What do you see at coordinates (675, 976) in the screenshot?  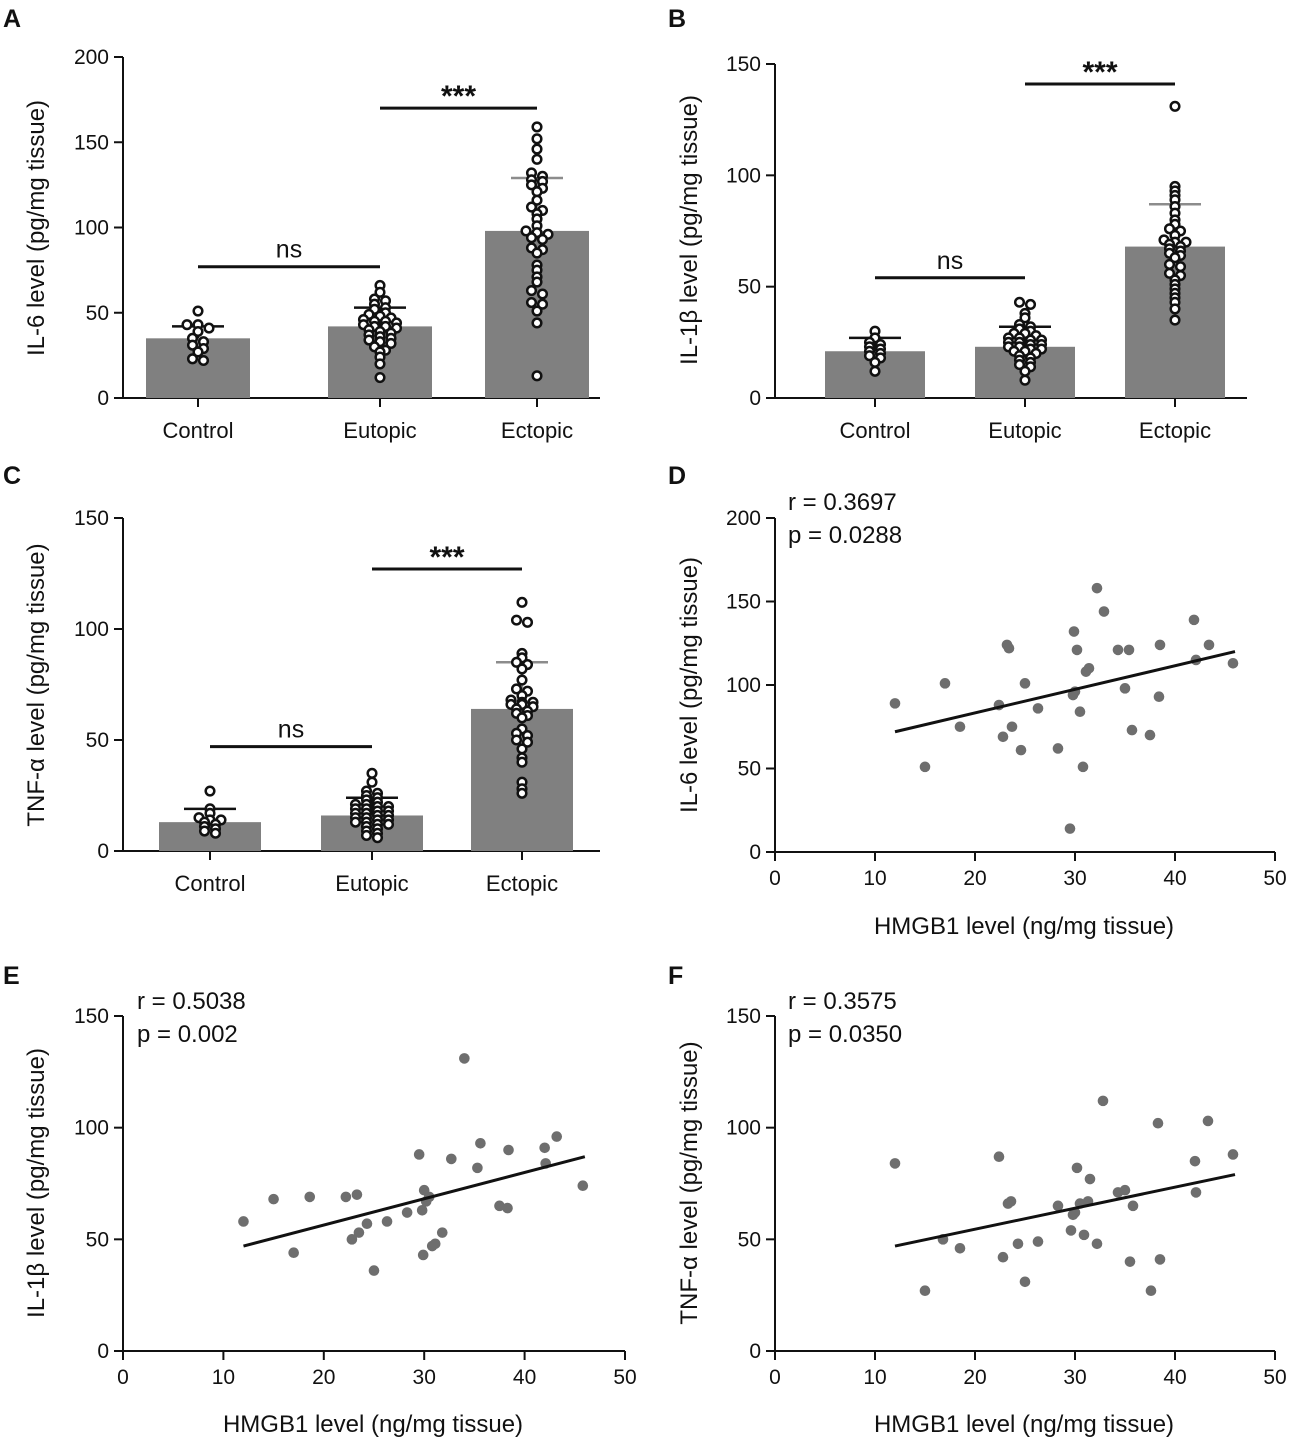 I see `panel-label-f: F` at bounding box center [675, 976].